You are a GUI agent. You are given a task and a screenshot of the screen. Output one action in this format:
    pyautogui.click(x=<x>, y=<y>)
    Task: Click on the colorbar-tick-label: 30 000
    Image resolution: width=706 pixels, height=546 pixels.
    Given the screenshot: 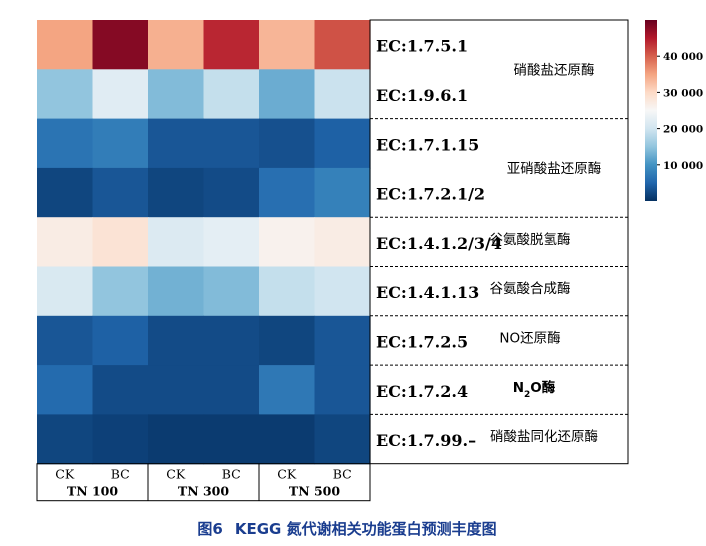 What is the action you would take?
    pyautogui.click(x=683, y=93)
    